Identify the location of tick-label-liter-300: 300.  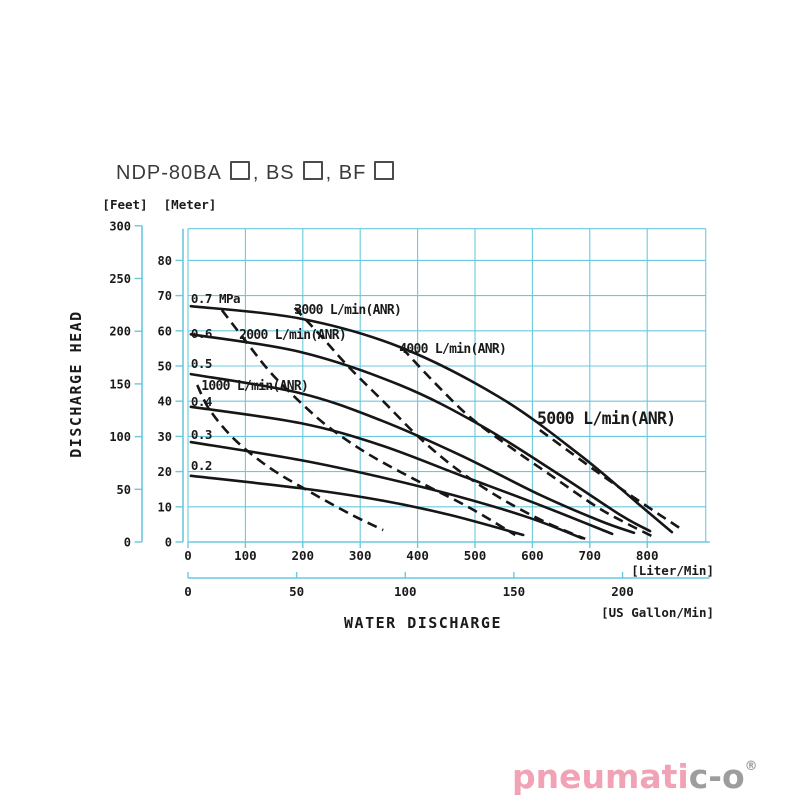
(360, 555).